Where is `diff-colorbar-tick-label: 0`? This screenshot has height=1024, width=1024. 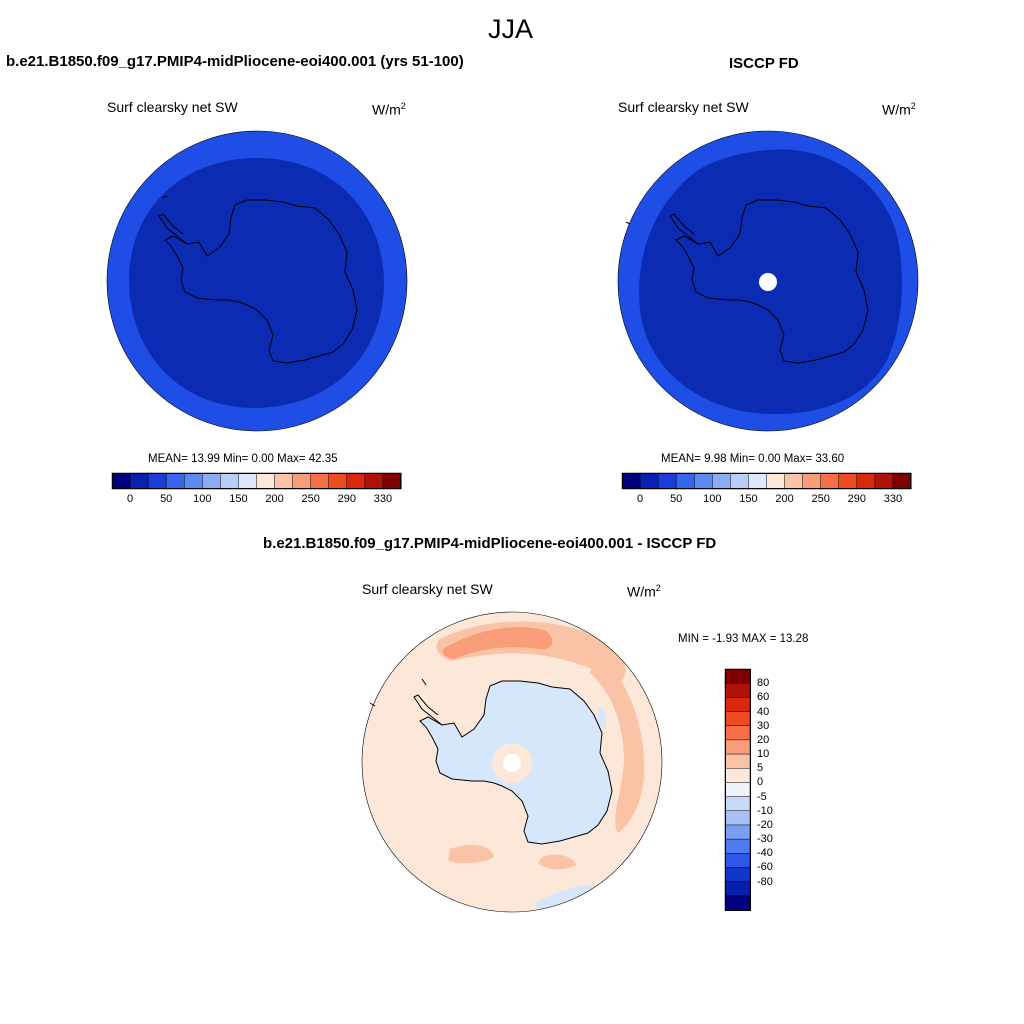 diff-colorbar-tick-label: 0 is located at coordinates (760, 782).